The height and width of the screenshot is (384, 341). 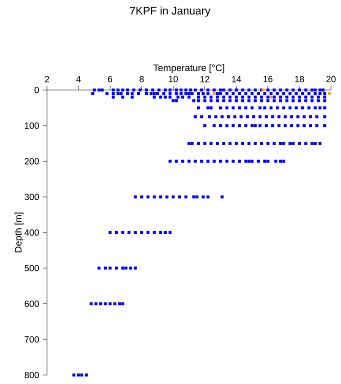 What do you see at coordinates (268, 79) in the screenshot?
I see `x-tick-label: 16` at bounding box center [268, 79].